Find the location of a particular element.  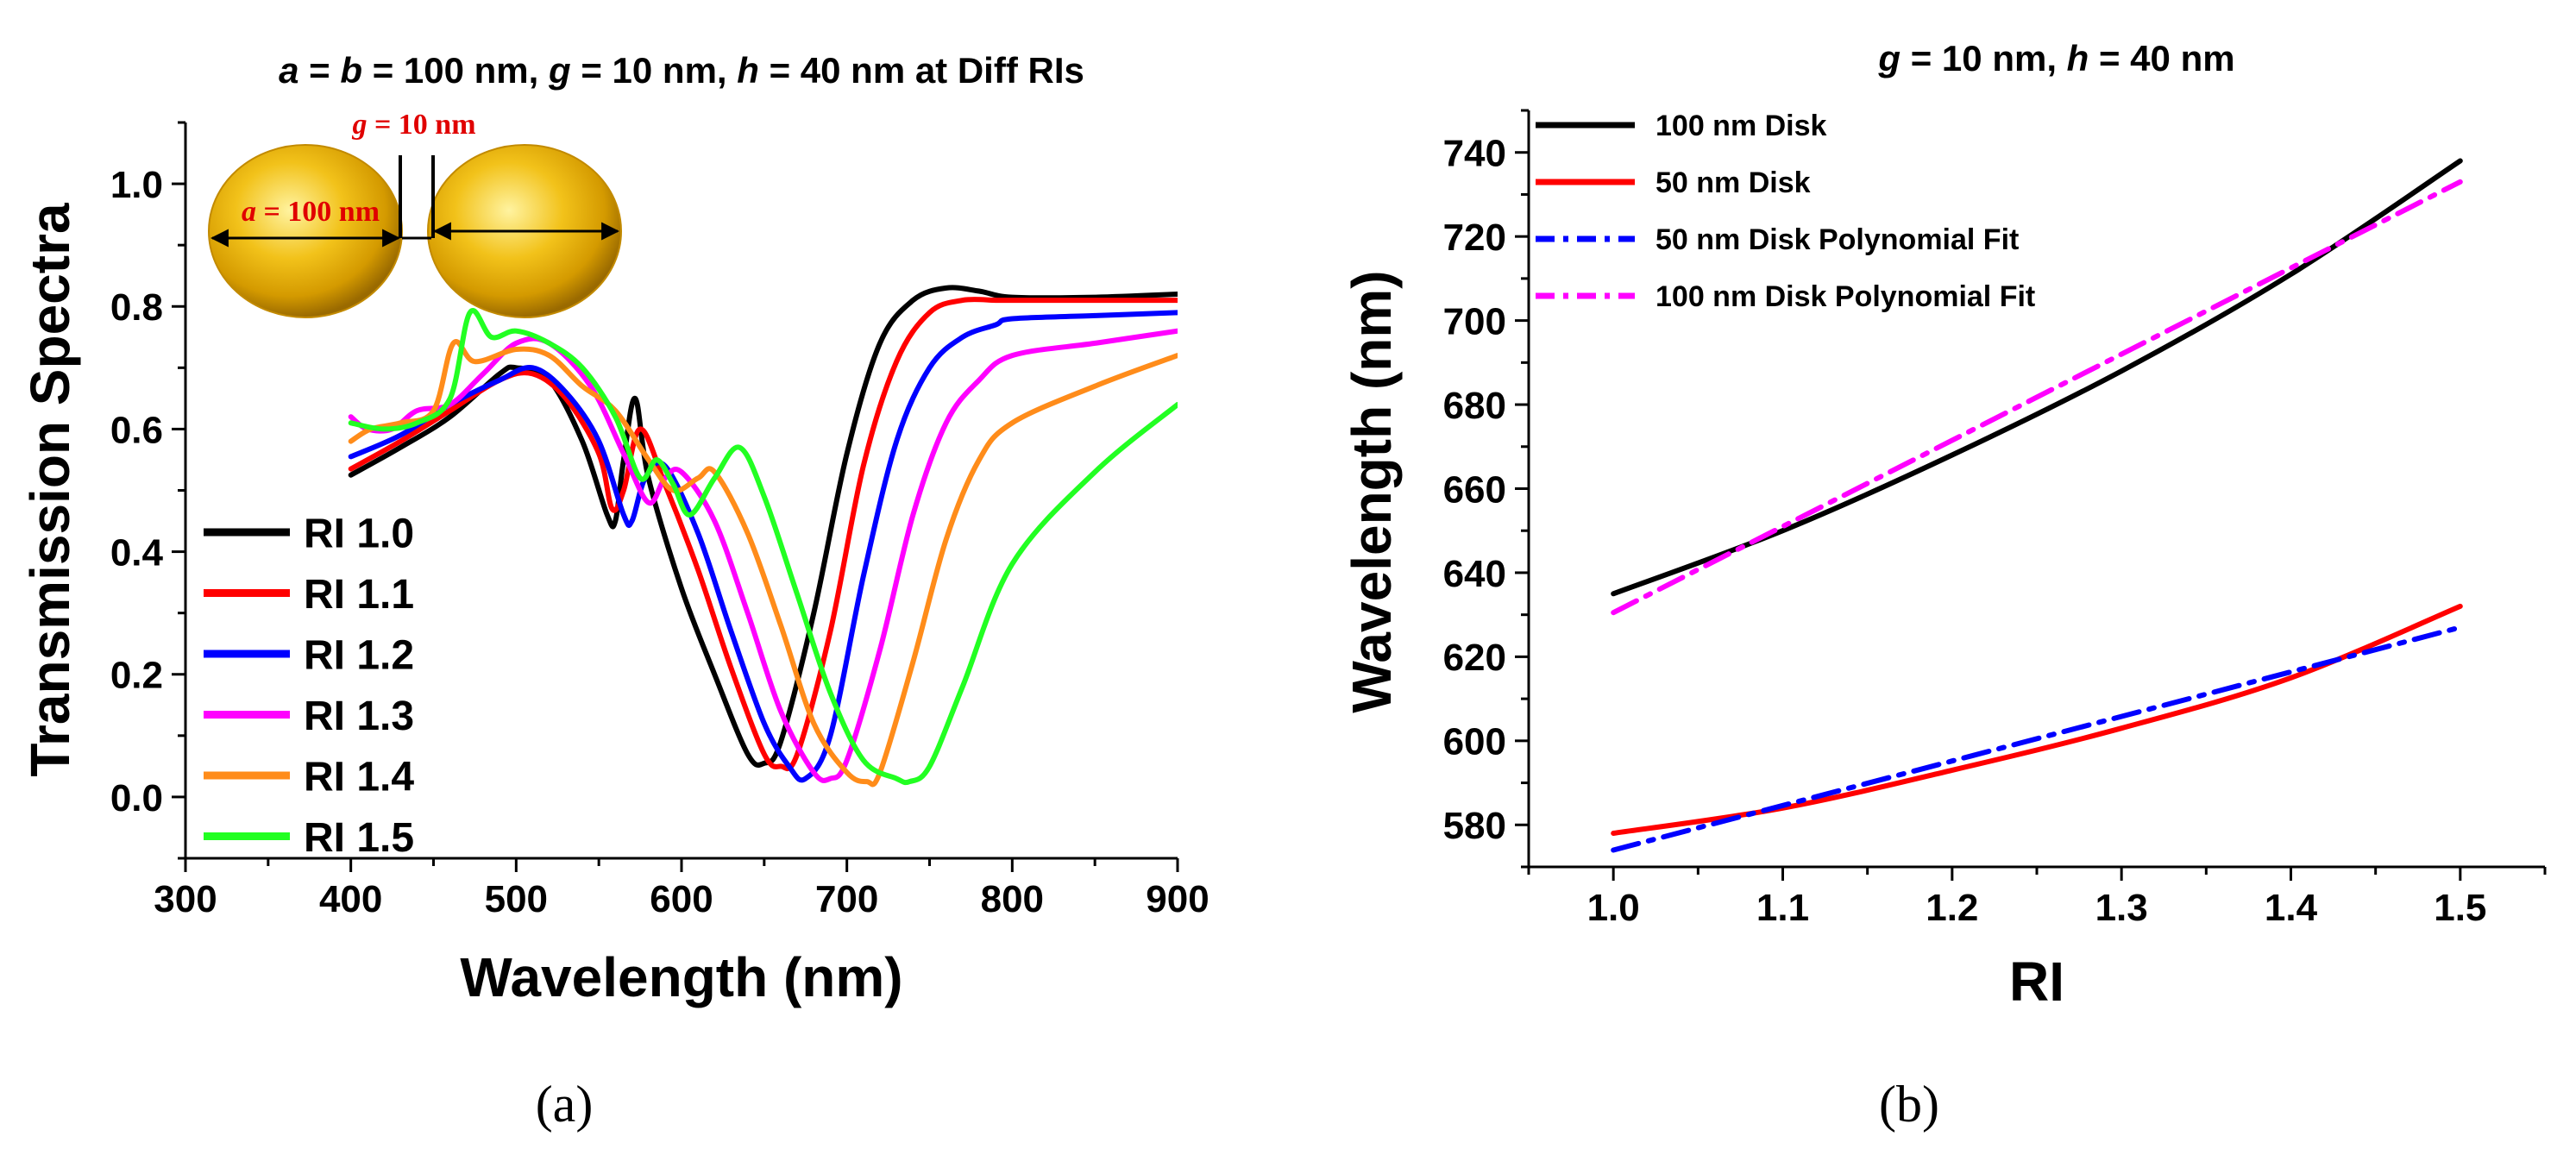

chart-b-xlabel: RI is located at coordinates (2036, 982).